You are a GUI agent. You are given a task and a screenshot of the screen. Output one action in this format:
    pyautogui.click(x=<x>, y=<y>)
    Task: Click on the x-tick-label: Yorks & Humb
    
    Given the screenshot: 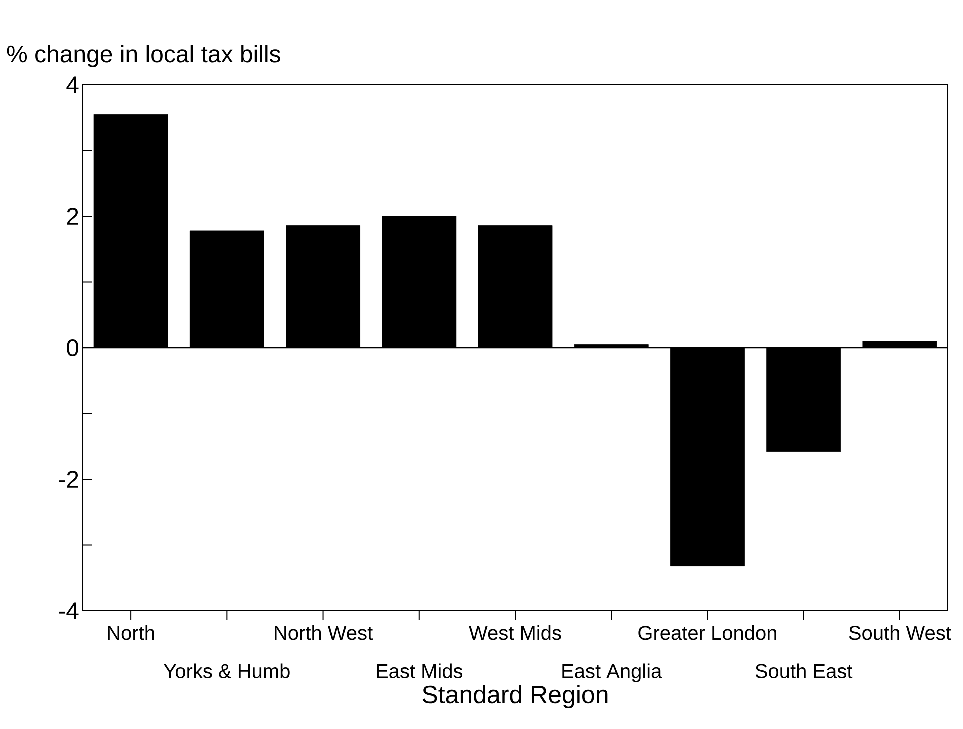 What is the action you would take?
    pyautogui.click(x=227, y=671)
    